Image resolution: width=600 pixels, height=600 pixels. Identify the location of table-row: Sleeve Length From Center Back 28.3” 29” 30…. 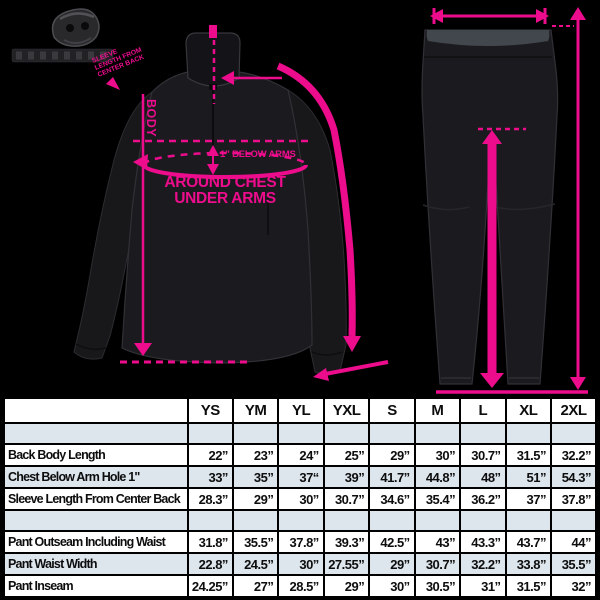
(300, 499).